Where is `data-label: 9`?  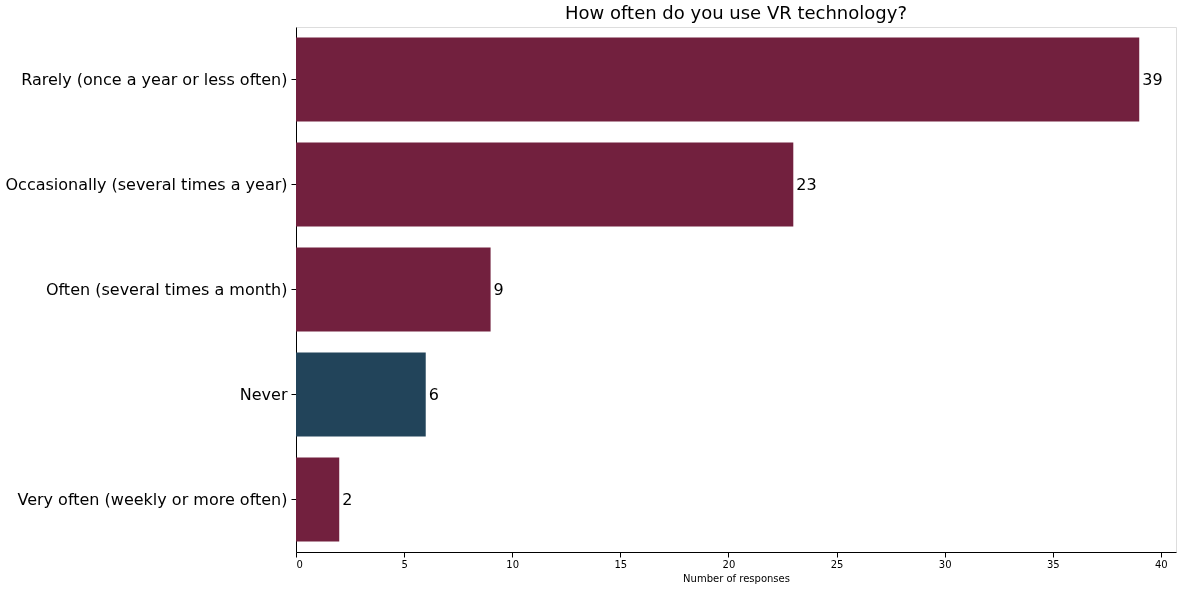 data-label: 9 is located at coordinates (498, 289).